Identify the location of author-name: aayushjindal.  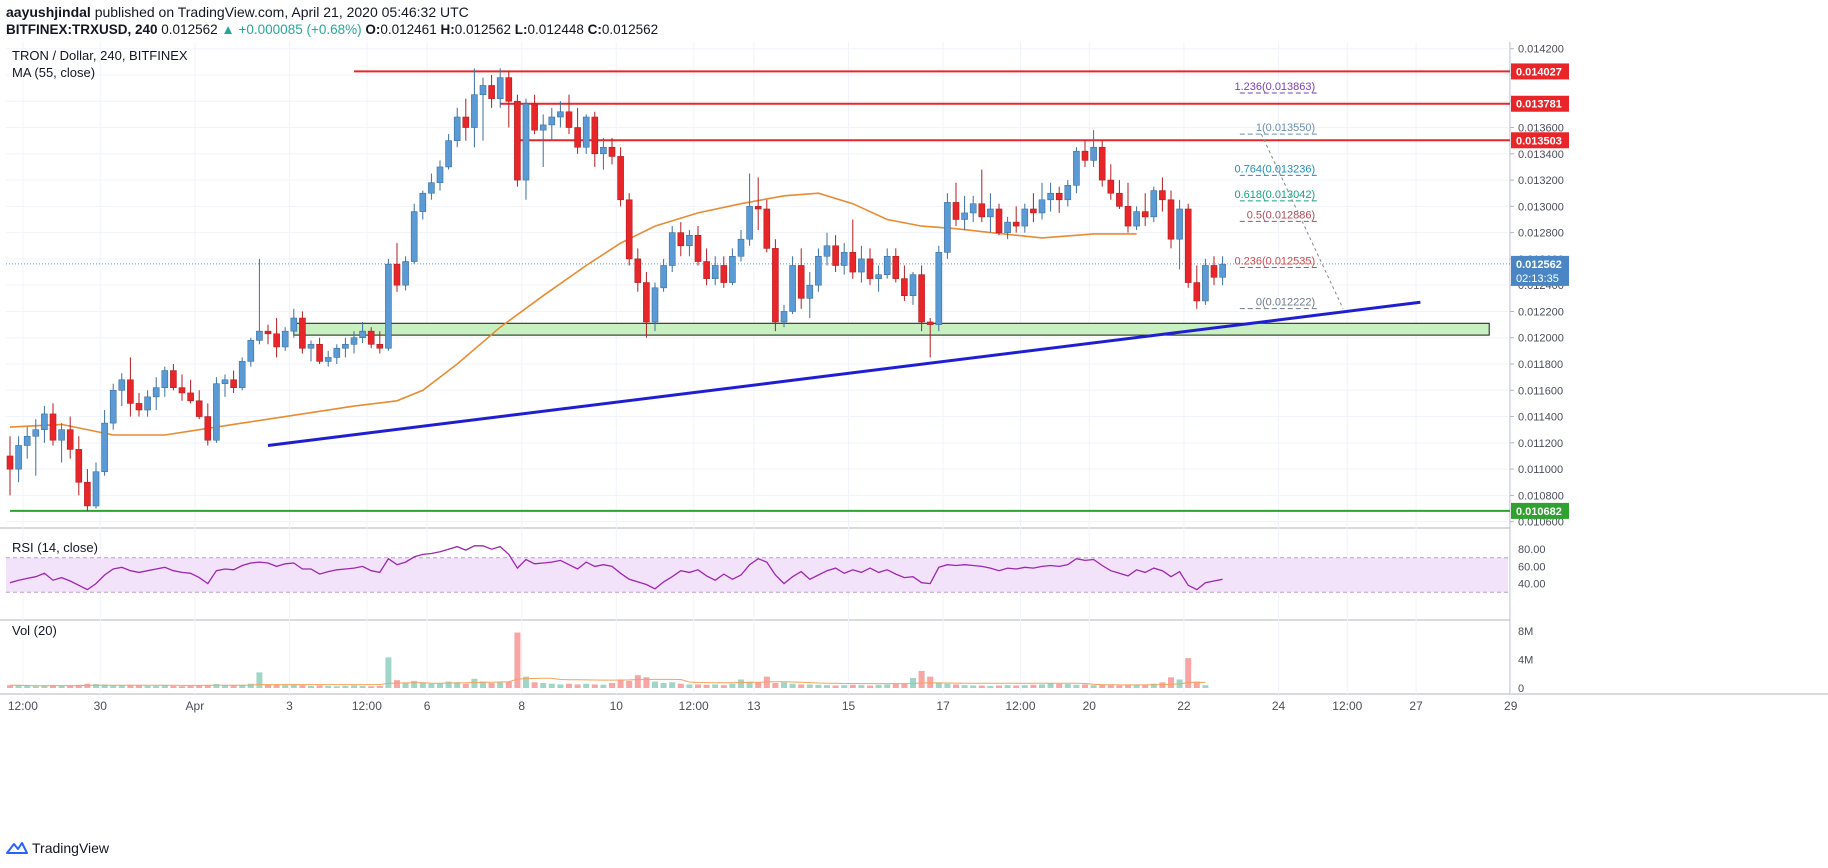
(48, 12).